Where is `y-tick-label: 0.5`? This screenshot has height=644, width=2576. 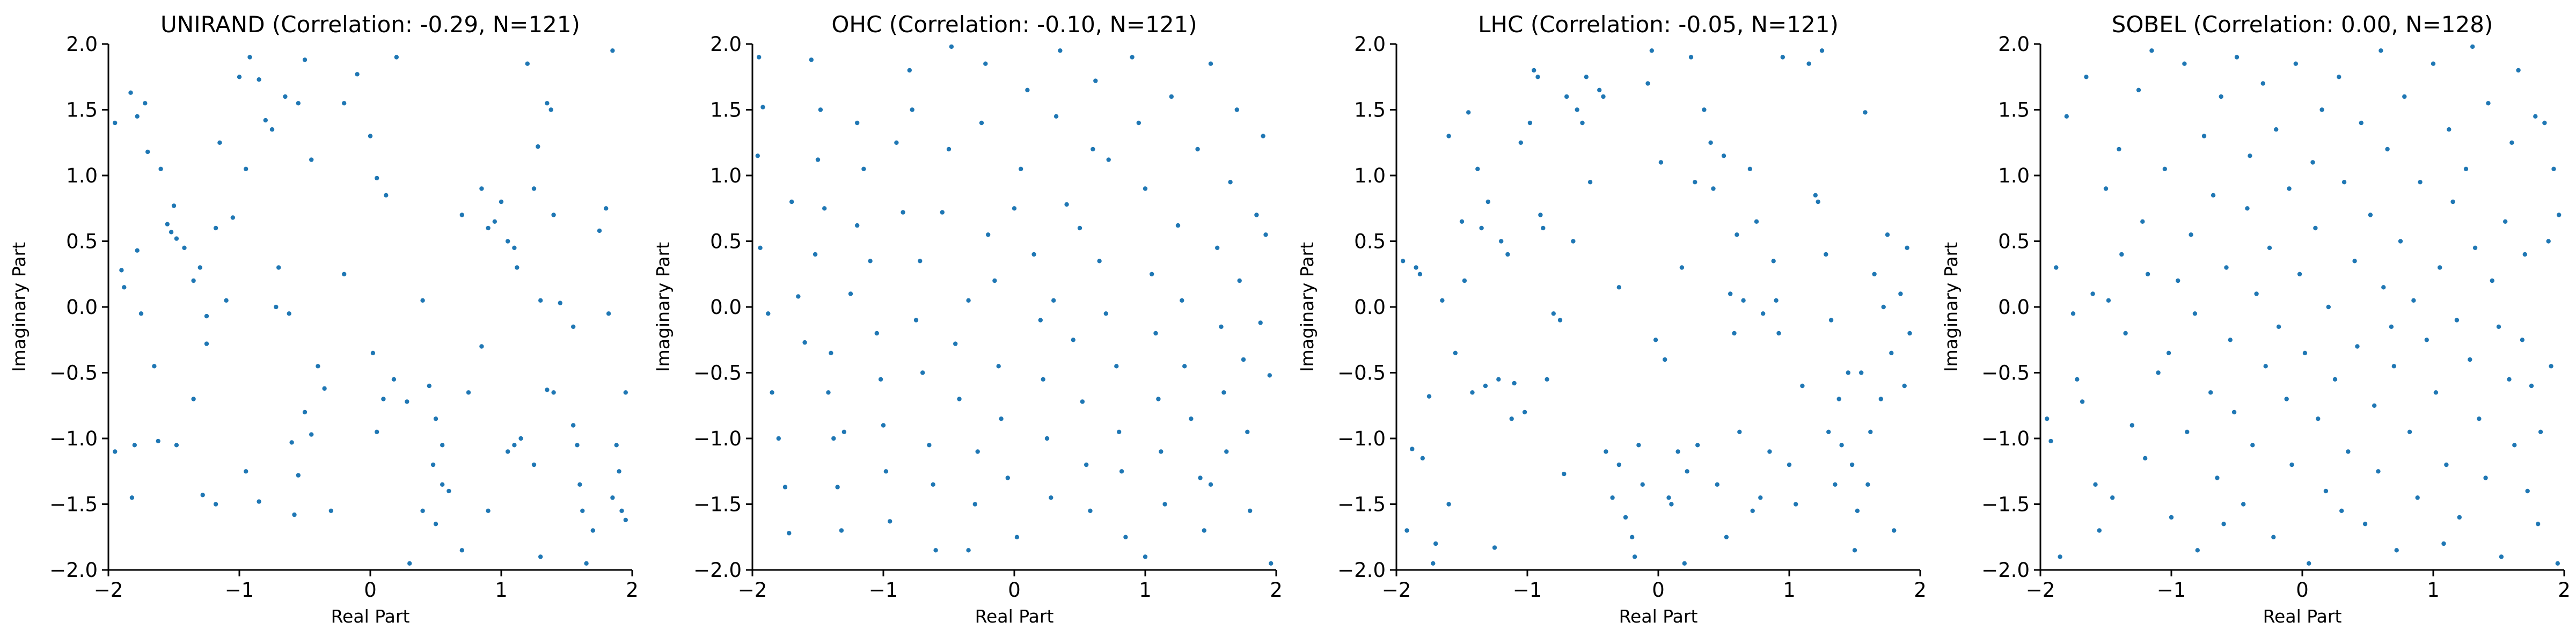
y-tick-label: 0.5 is located at coordinates (1370, 241).